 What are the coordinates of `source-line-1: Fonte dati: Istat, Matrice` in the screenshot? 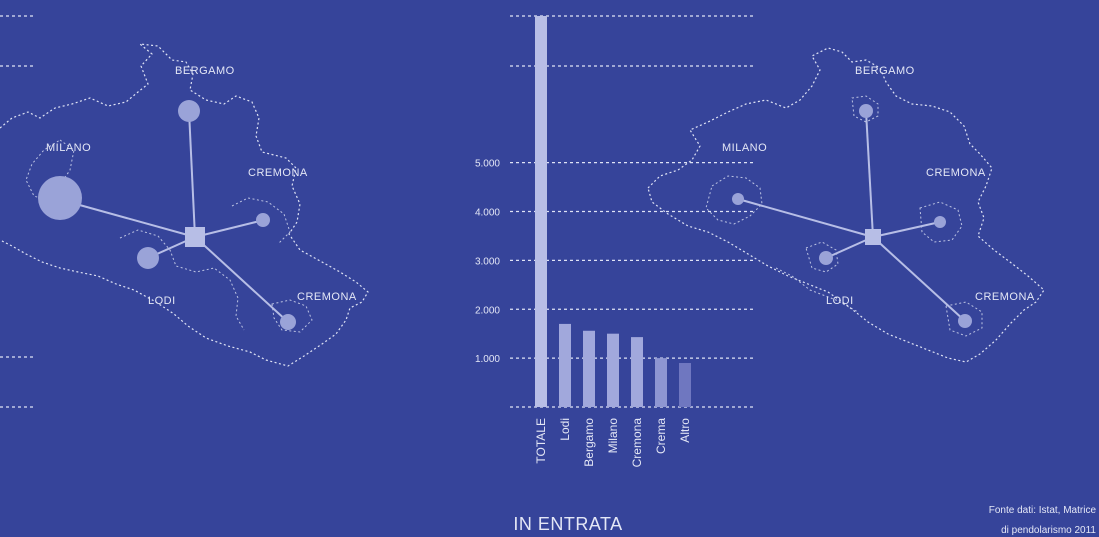 It's located at (1043, 510).